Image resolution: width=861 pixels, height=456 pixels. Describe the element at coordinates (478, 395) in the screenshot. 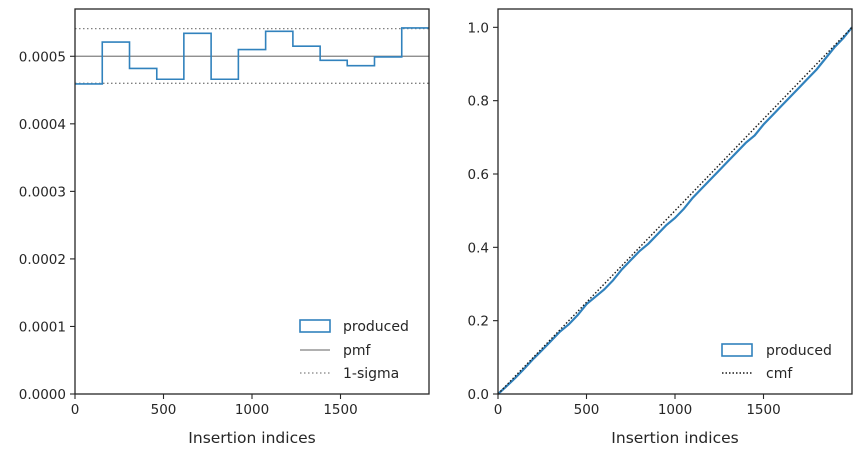

I see `y-tick-label: 0.0` at that location.